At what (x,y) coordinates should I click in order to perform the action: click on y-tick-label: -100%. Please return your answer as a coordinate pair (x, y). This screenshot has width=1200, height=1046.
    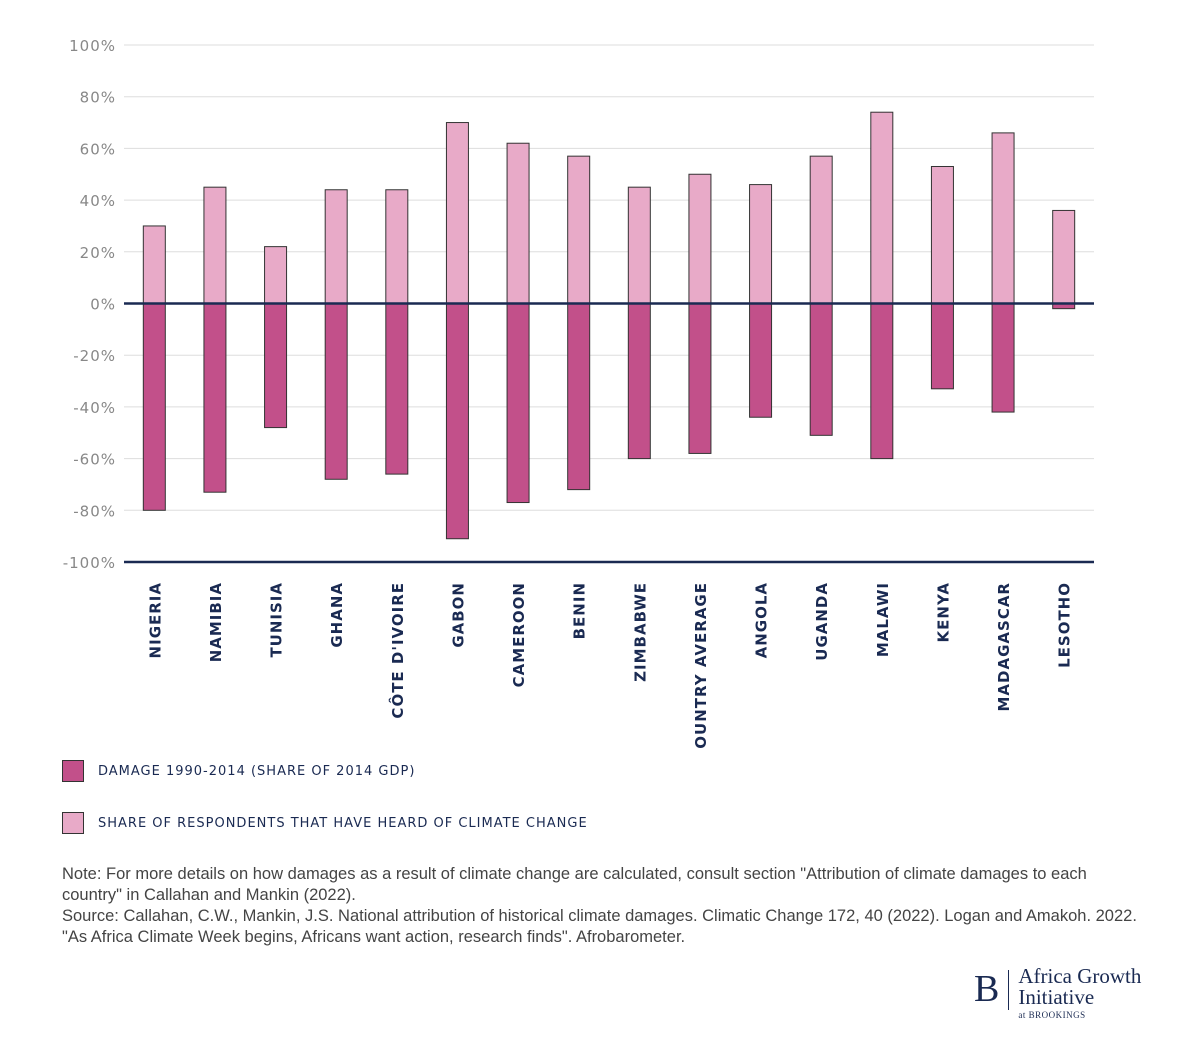
    Looking at the image, I should click on (89, 563).